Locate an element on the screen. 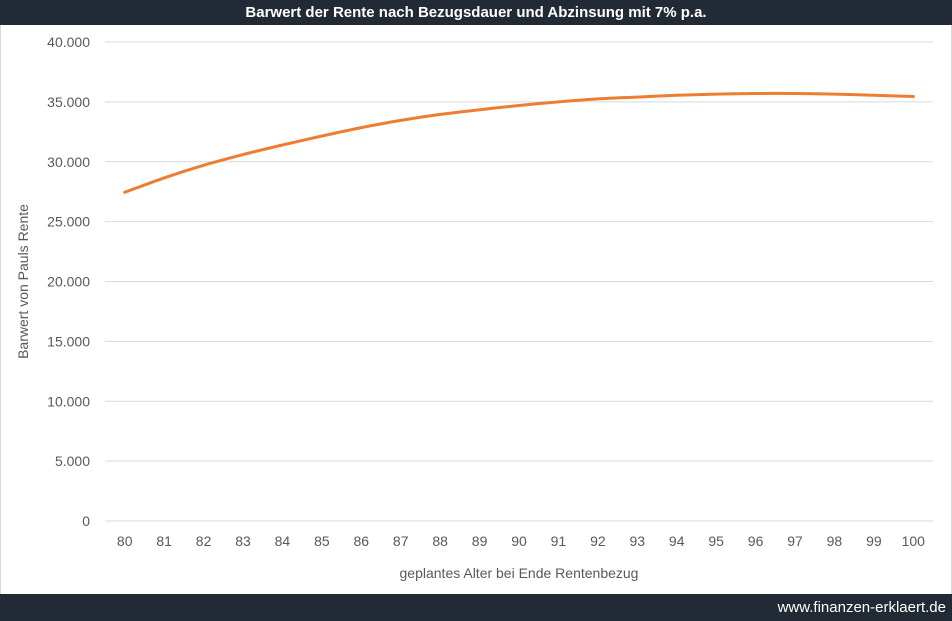 This screenshot has height=621, width=952. x-tick-label: 98 is located at coordinates (835, 541).